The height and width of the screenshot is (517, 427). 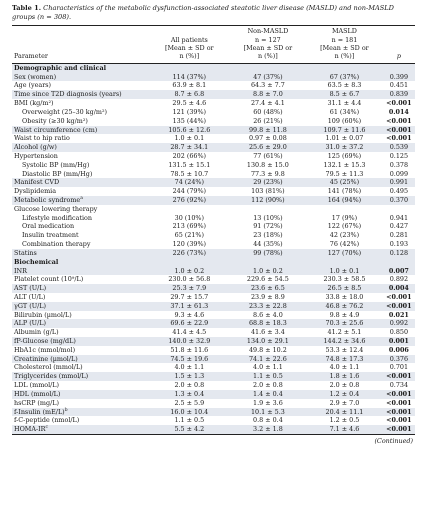 I want to click on cell-p-value: 0.991, so click(x=398, y=183).